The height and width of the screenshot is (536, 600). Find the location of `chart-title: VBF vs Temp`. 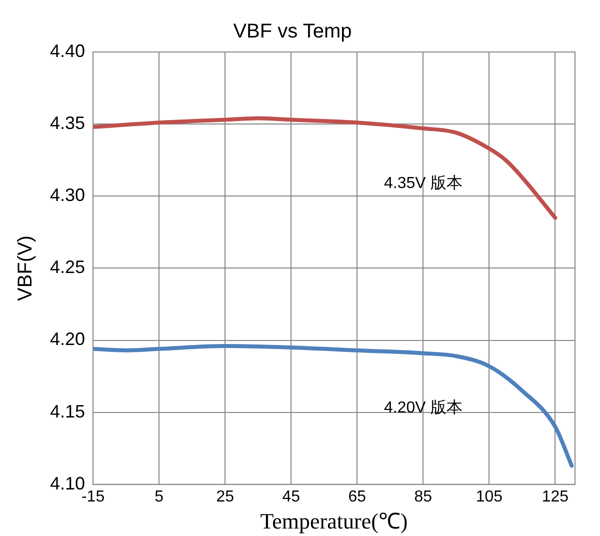

chart-title: VBF vs Temp is located at coordinates (292, 31).